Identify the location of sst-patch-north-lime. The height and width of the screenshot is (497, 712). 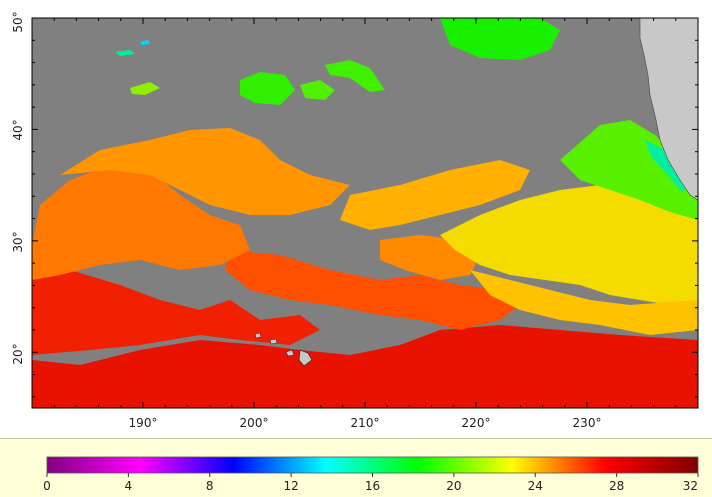
(145, 88).